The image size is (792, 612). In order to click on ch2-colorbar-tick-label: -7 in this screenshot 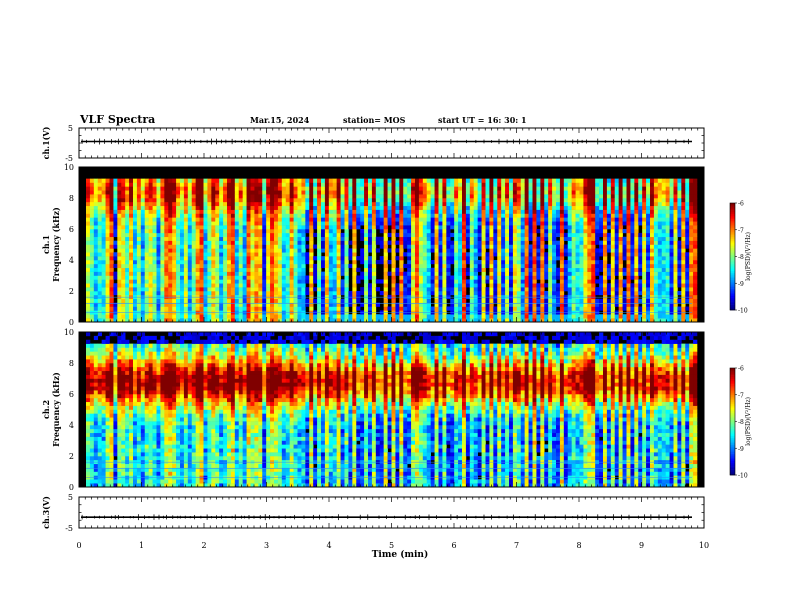, I will do `click(741, 395)`.